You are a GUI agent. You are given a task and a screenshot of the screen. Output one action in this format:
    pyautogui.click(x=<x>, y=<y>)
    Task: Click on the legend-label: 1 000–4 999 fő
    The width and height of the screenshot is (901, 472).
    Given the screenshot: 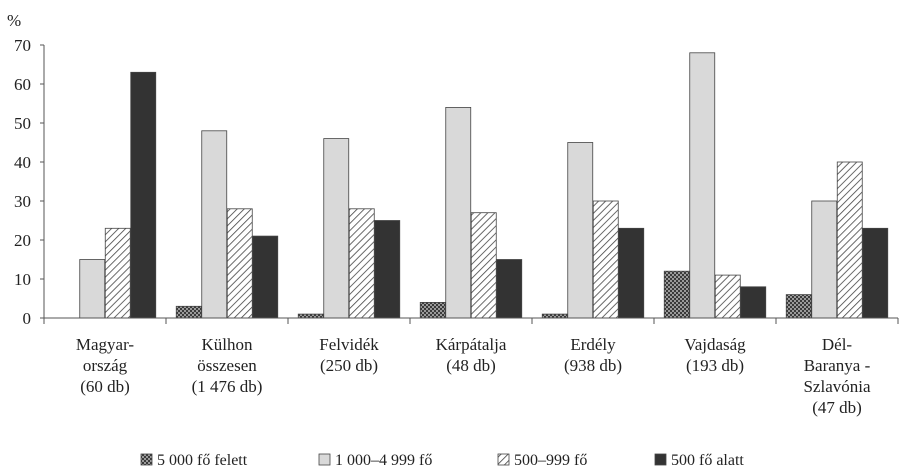 What is the action you would take?
    pyautogui.click(x=383, y=460)
    